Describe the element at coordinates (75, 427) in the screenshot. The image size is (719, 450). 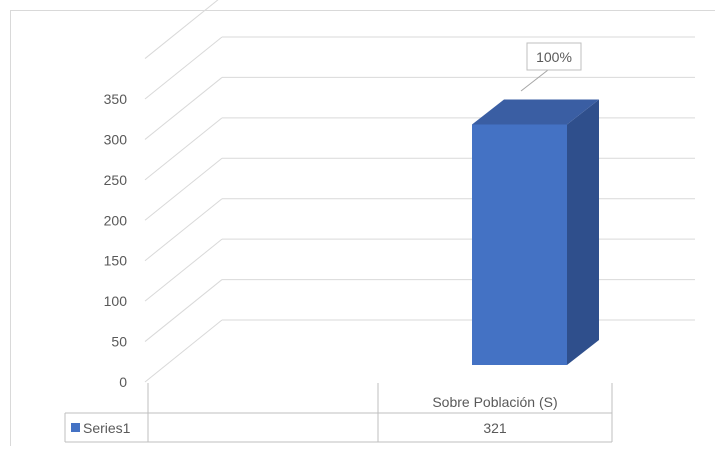
I see `legend-swatch` at that location.